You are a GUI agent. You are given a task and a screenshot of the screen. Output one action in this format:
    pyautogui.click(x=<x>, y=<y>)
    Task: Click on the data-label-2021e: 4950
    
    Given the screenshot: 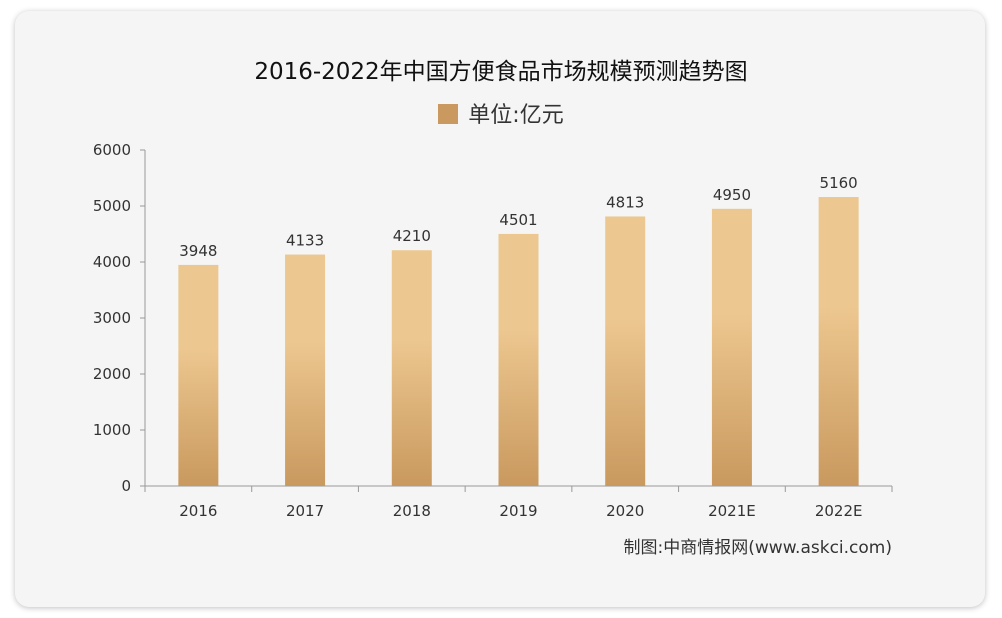 What is the action you would take?
    pyautogui.click(x=732, y=195)
    